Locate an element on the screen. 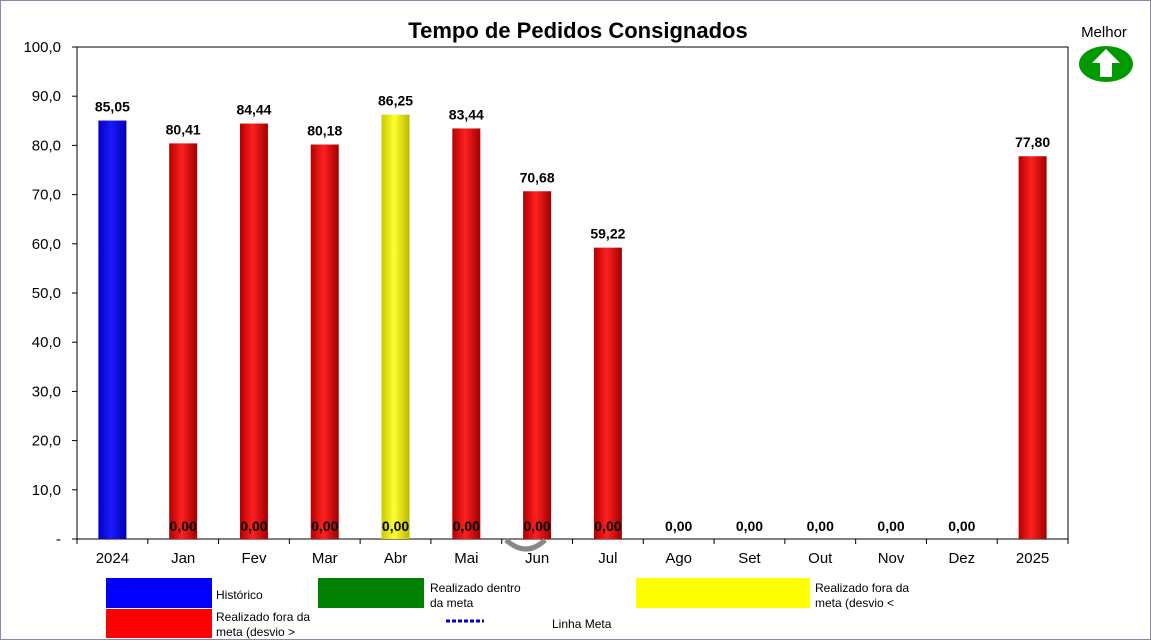 The width and height of the screenshot is (1151, 640). x-tick-label: Fev is located at coordinates (254, 558).